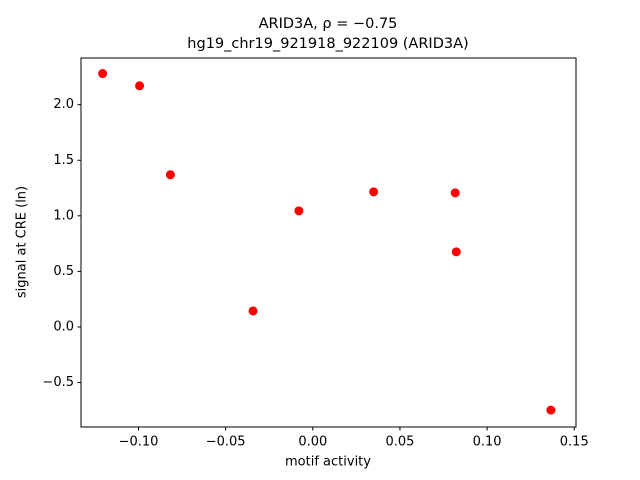 The image size is (640, 480). What do you see at coordinates (328, 24) in the screenshot?
I see `chart-title: ARID3A, ρ = −0.75` at bounding box center [328, 24].